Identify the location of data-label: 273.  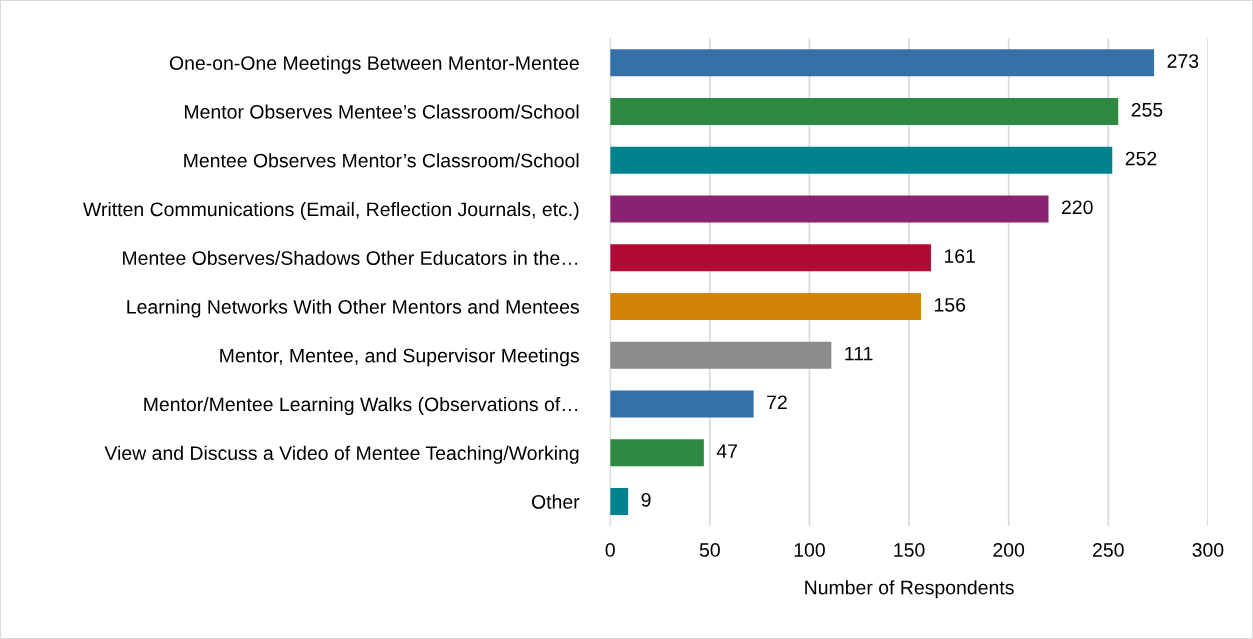
(1183, 61).